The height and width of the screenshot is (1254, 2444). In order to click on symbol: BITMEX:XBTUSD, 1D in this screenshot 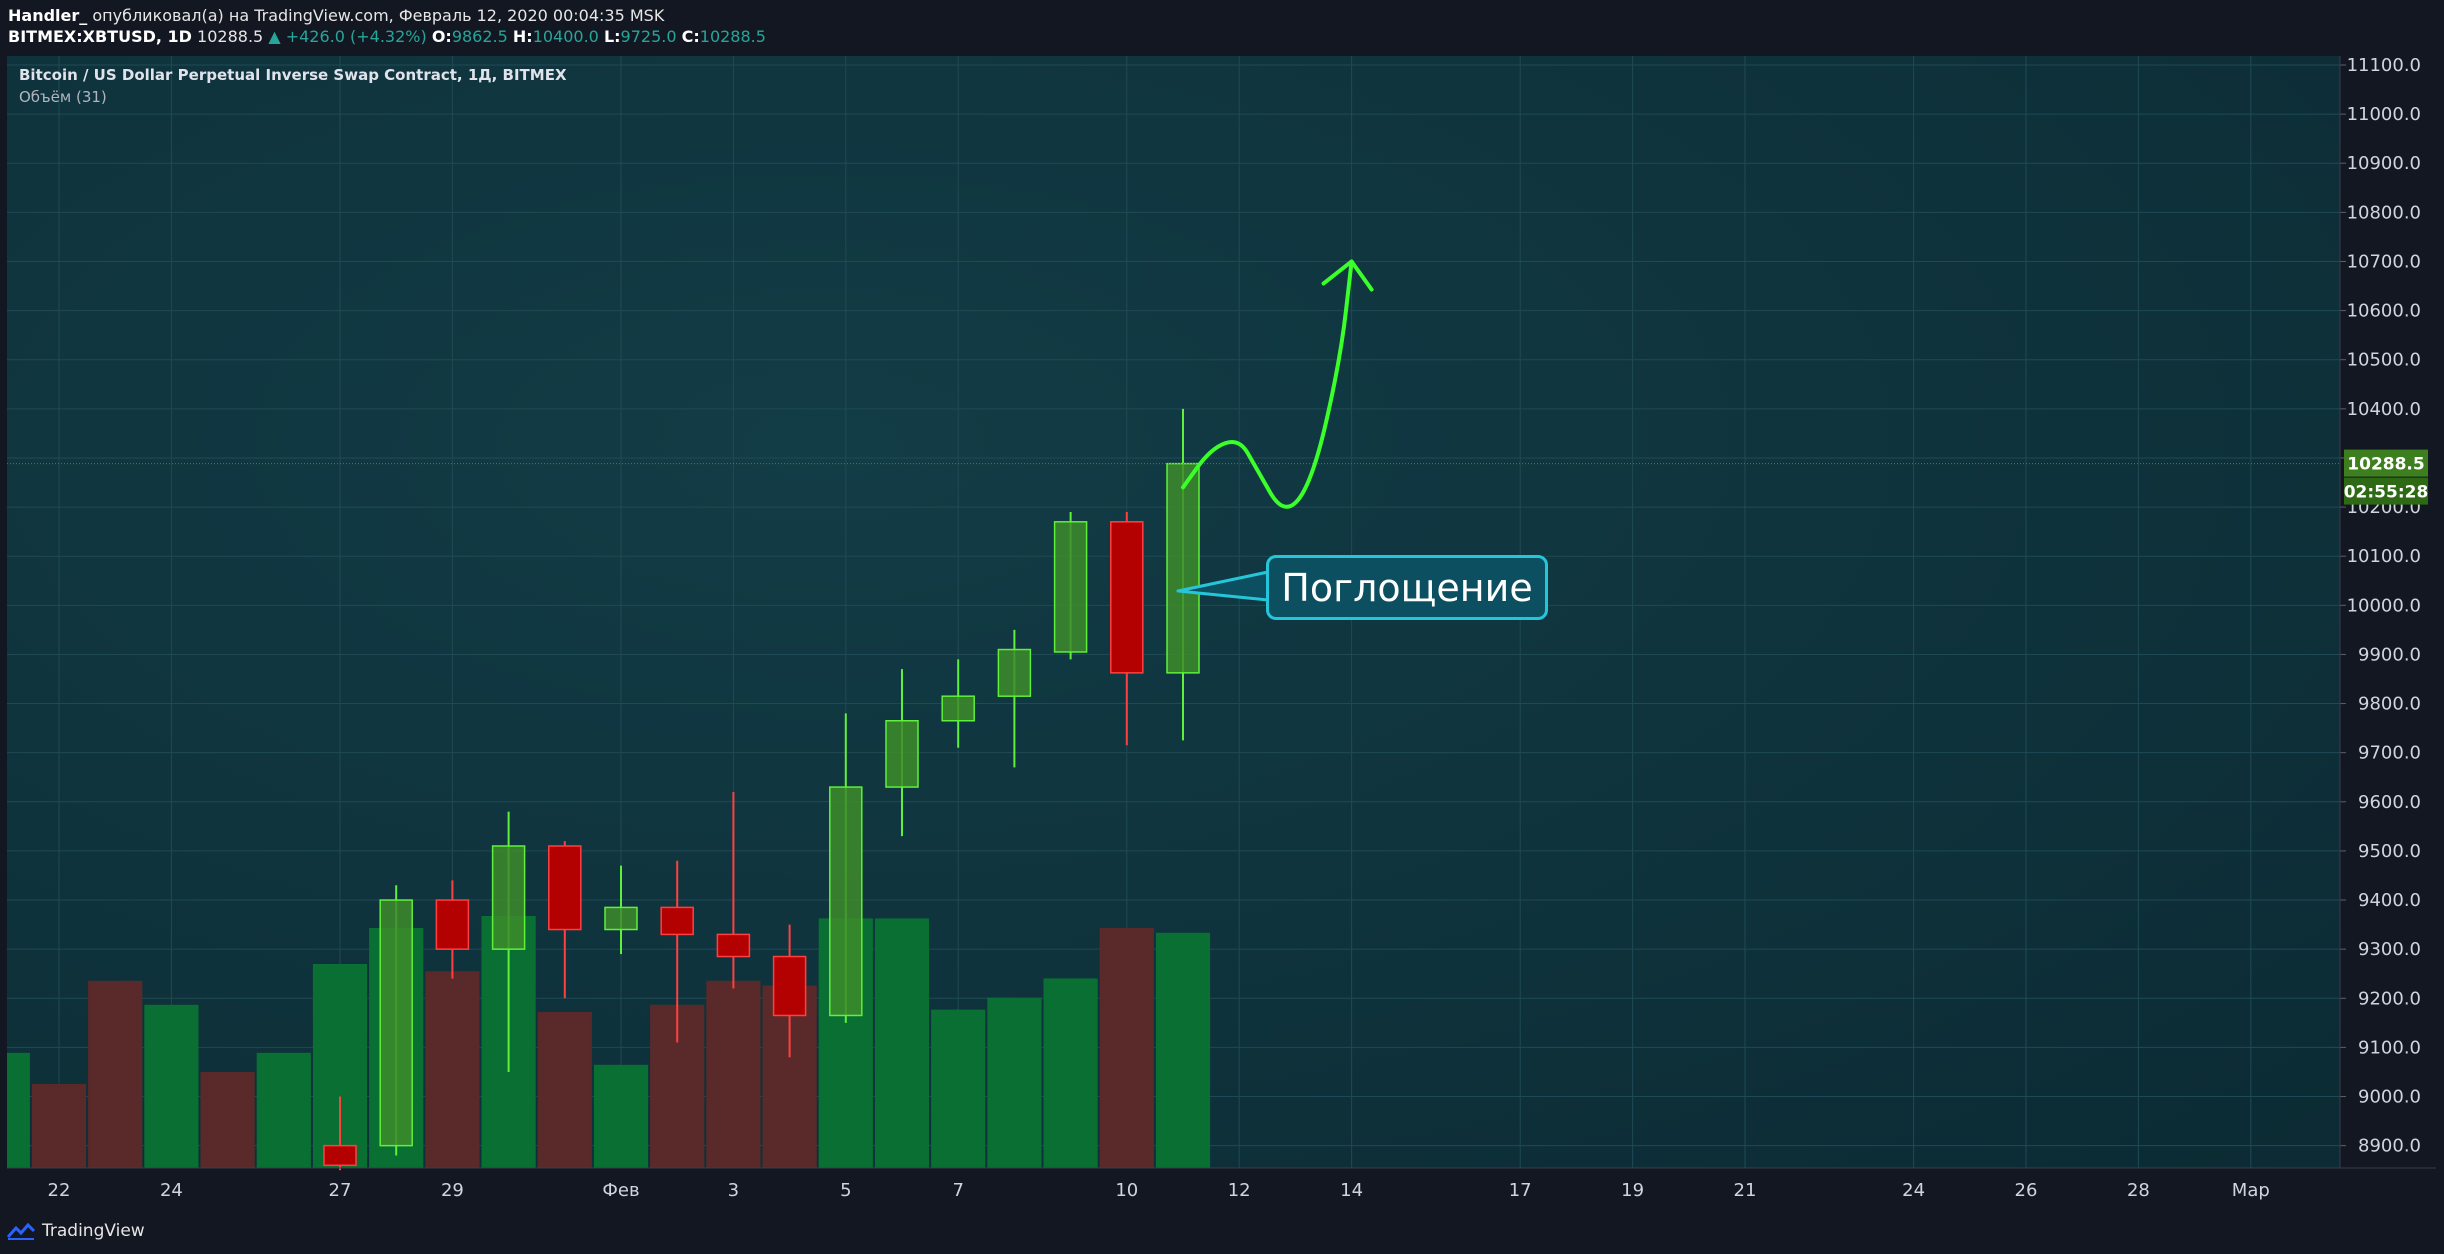, I will do `click(100, 36)`.